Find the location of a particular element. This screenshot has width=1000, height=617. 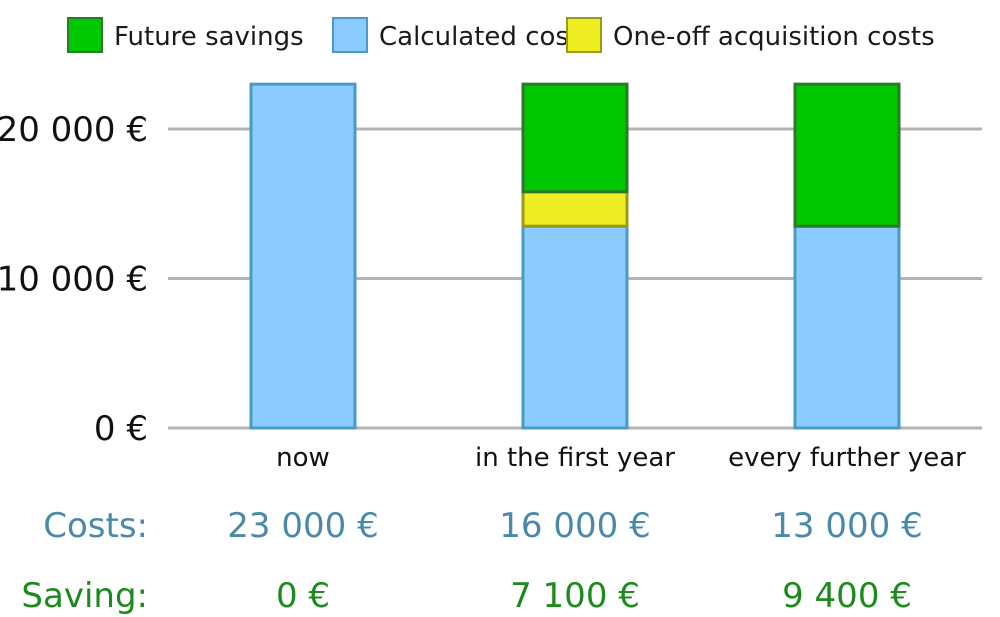

x-tick-label: now is located at coordinates (303, 458).